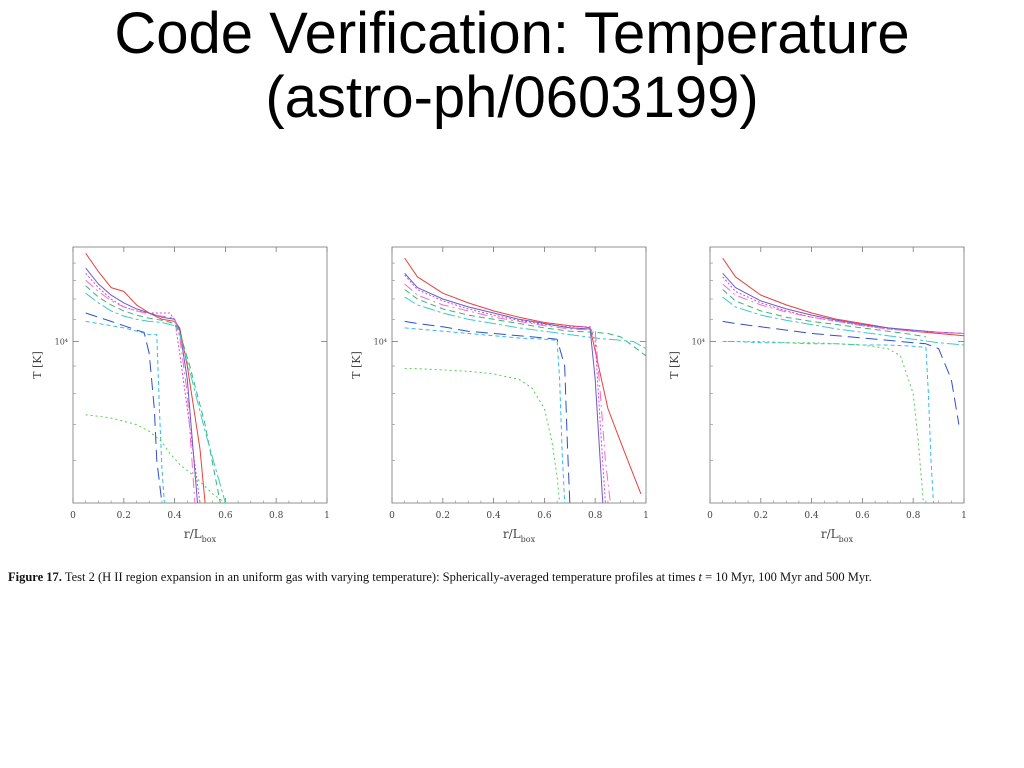 The image size is (1024, 768). Describe the element at coordinates (35, 577) in the screenshot. I see `figure-caption-label: Figure 17.` at that location.